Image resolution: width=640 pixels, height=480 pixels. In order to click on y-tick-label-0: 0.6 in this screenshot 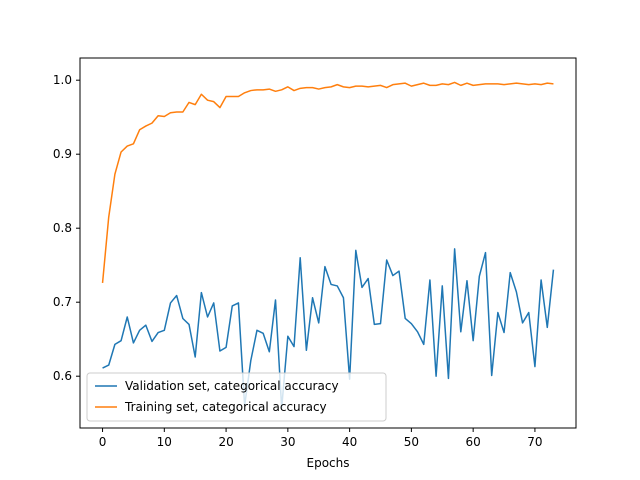, I will do `click(62, 376)`.